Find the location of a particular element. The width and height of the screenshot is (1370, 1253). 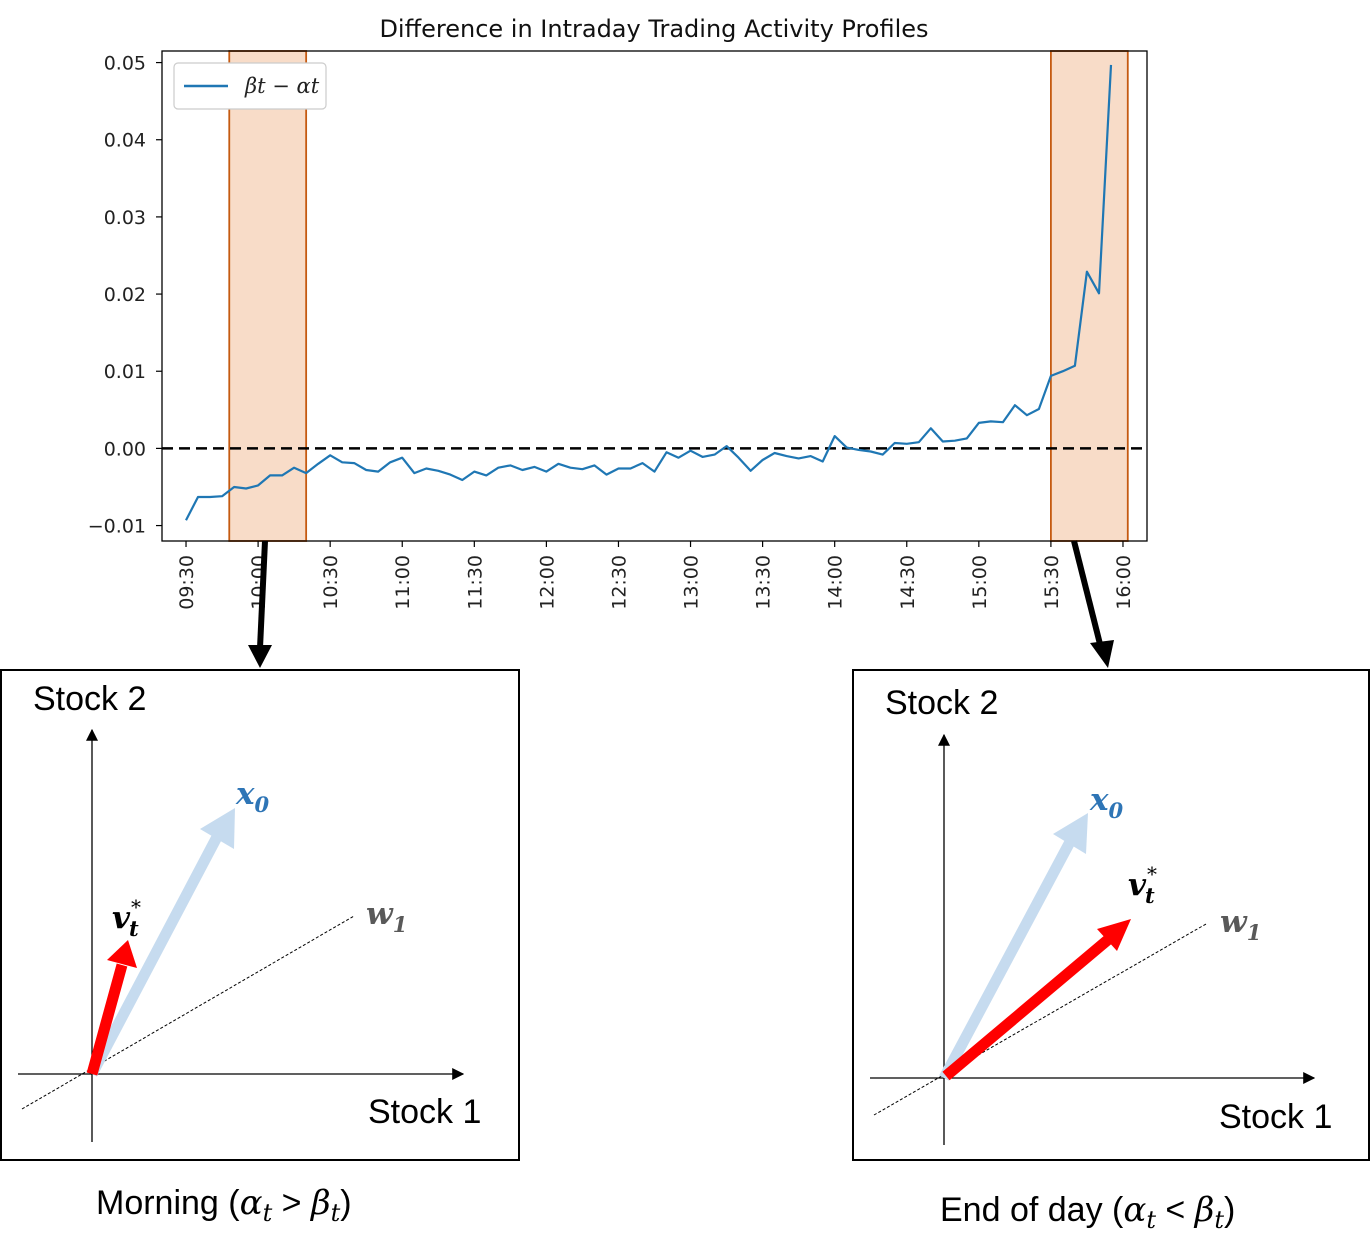

x-tick-label: 15:30 is located at coordinates (1052, 582).